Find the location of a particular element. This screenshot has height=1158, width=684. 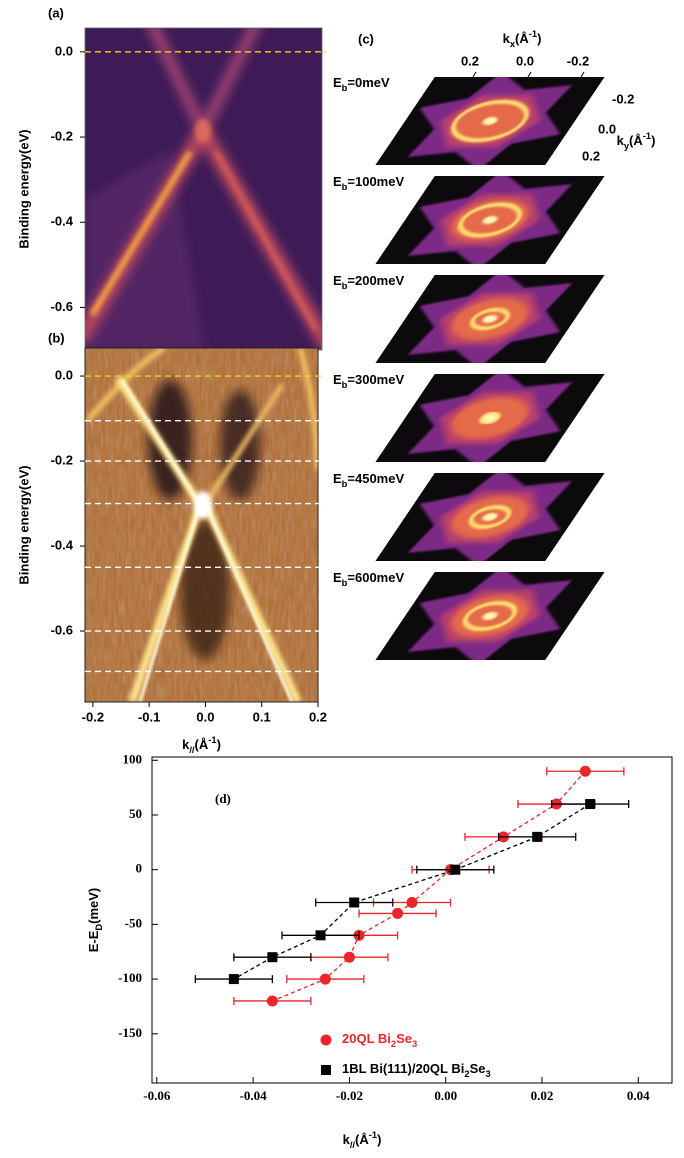

legend-label: 20QL Bi2Se3 is located at coordinates (379, 1040).